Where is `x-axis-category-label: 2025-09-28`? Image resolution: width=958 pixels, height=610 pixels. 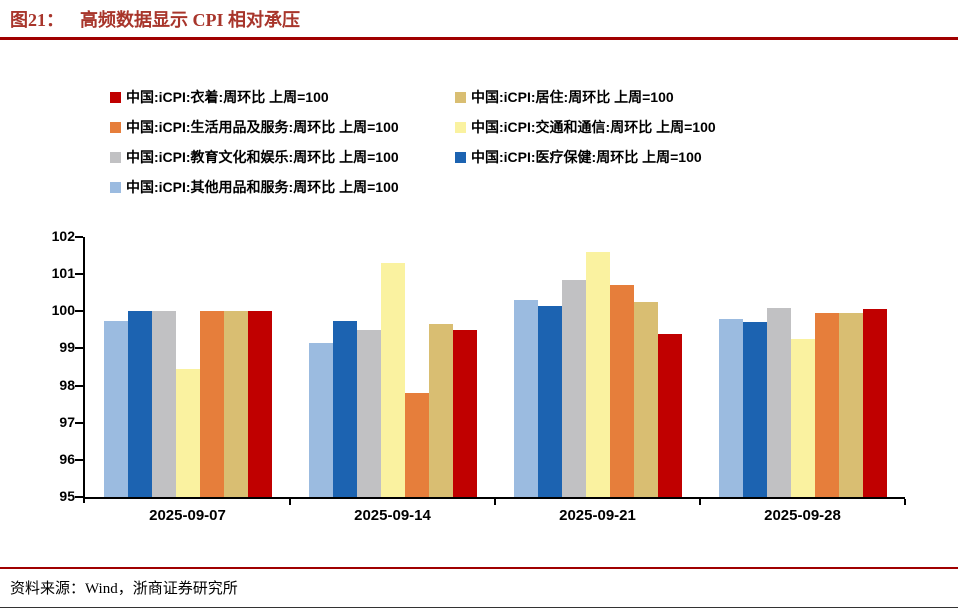
x-axis-category-label: 2025-09-28 is located at coordinates (802, 515).